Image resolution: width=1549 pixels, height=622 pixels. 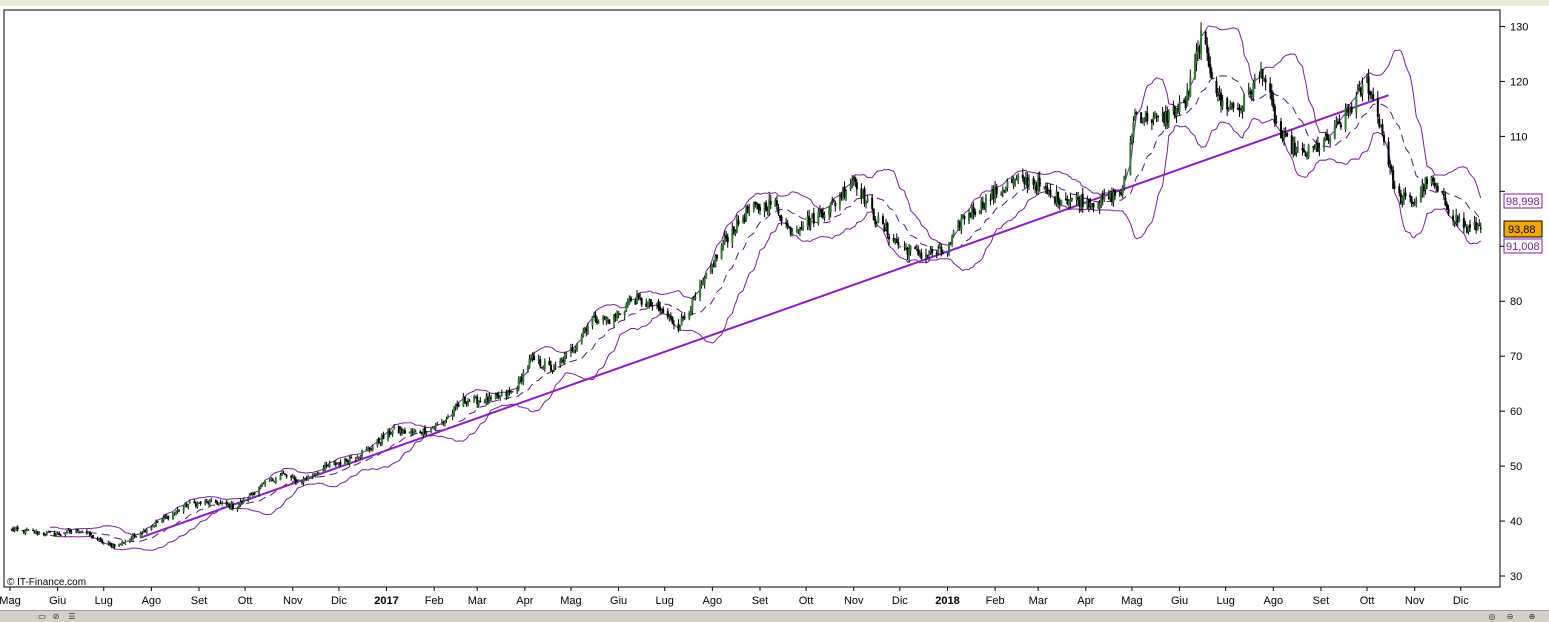 I want to click on y-tick-label: 60, so click(x=1516, y=412).